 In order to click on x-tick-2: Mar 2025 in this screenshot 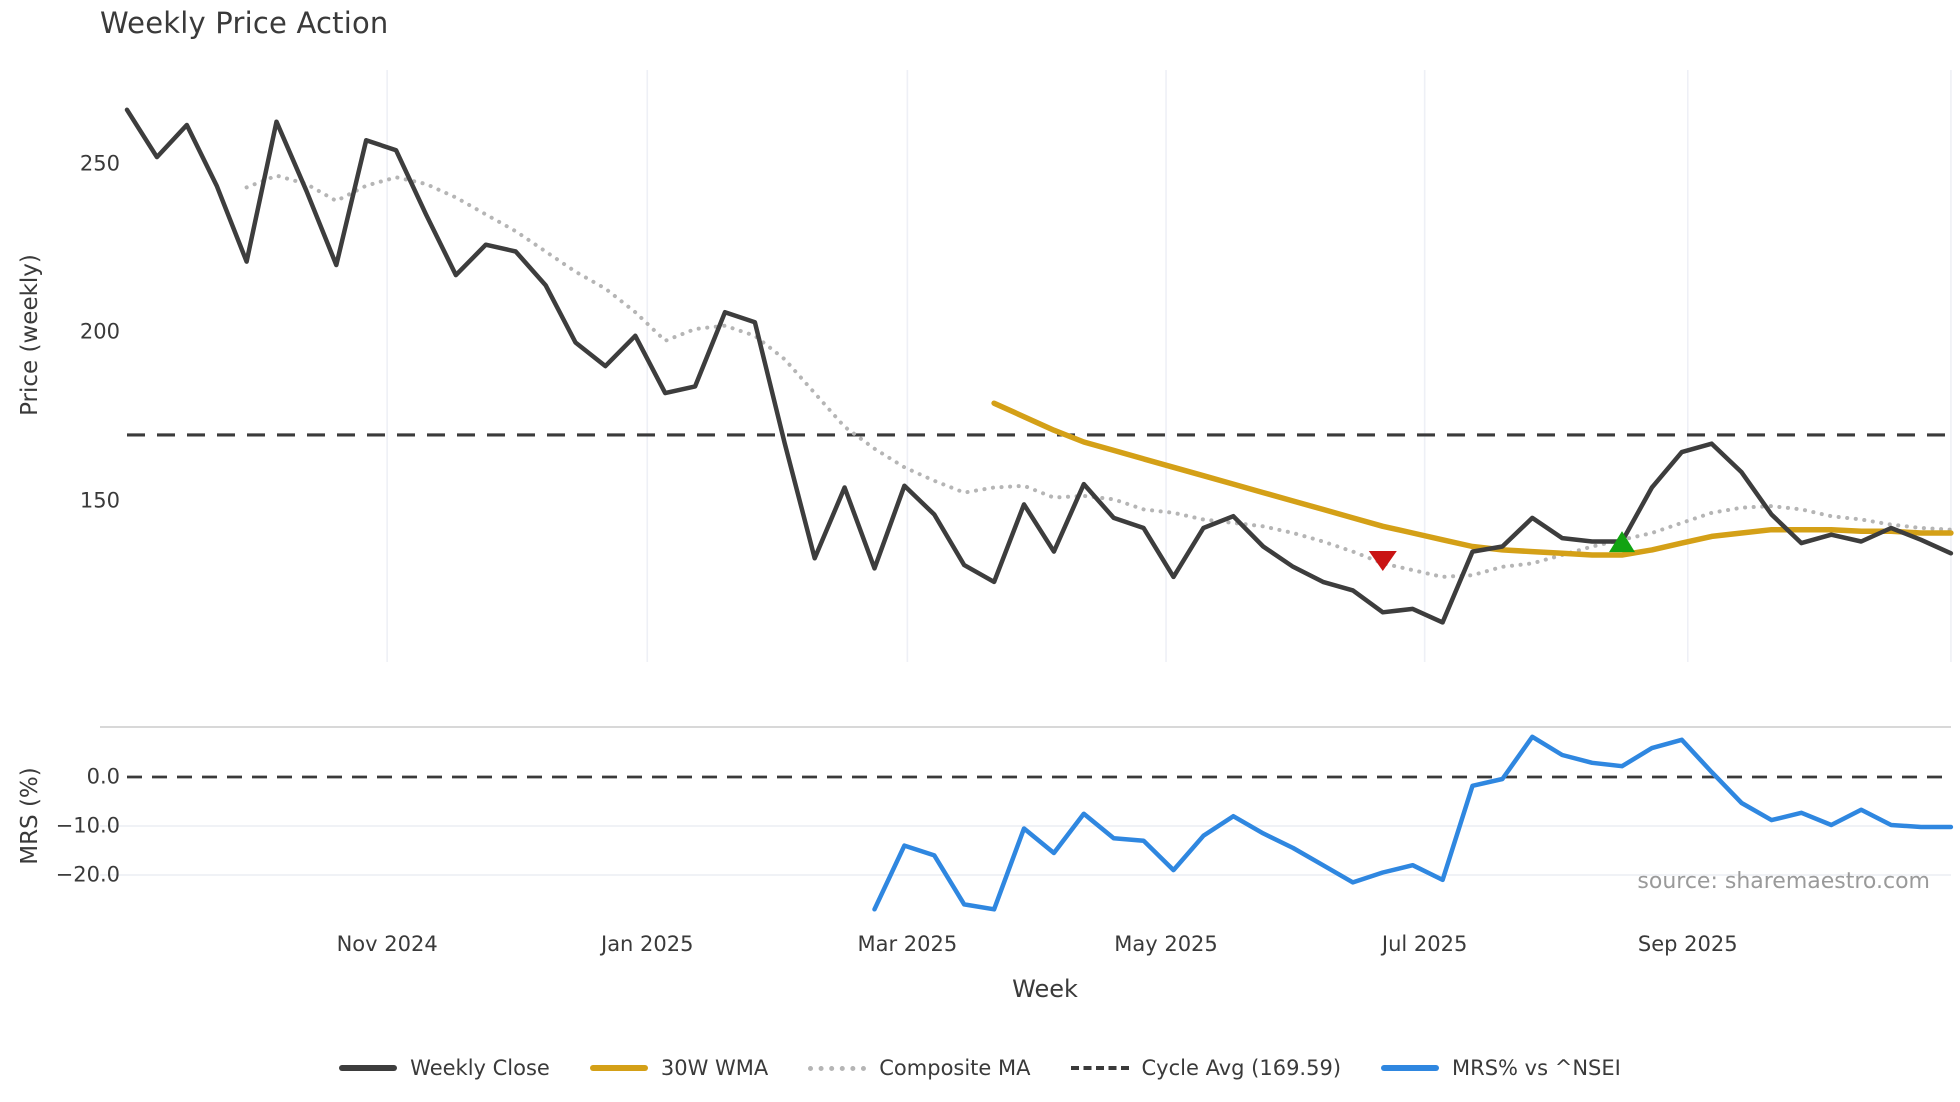, I will do `click(907, 944)`.